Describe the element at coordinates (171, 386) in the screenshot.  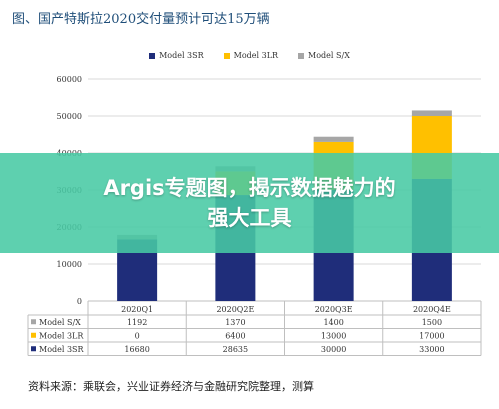
I see `source-note: 资料来源：乘联会，兴业证券经济与金融研究院整理，测算` at that location.